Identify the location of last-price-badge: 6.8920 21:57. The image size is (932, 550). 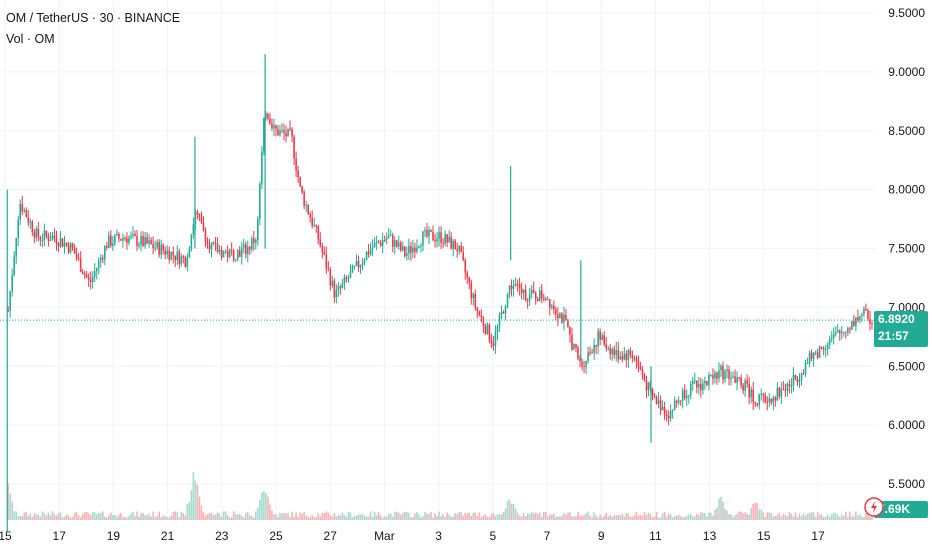
(901, 329).